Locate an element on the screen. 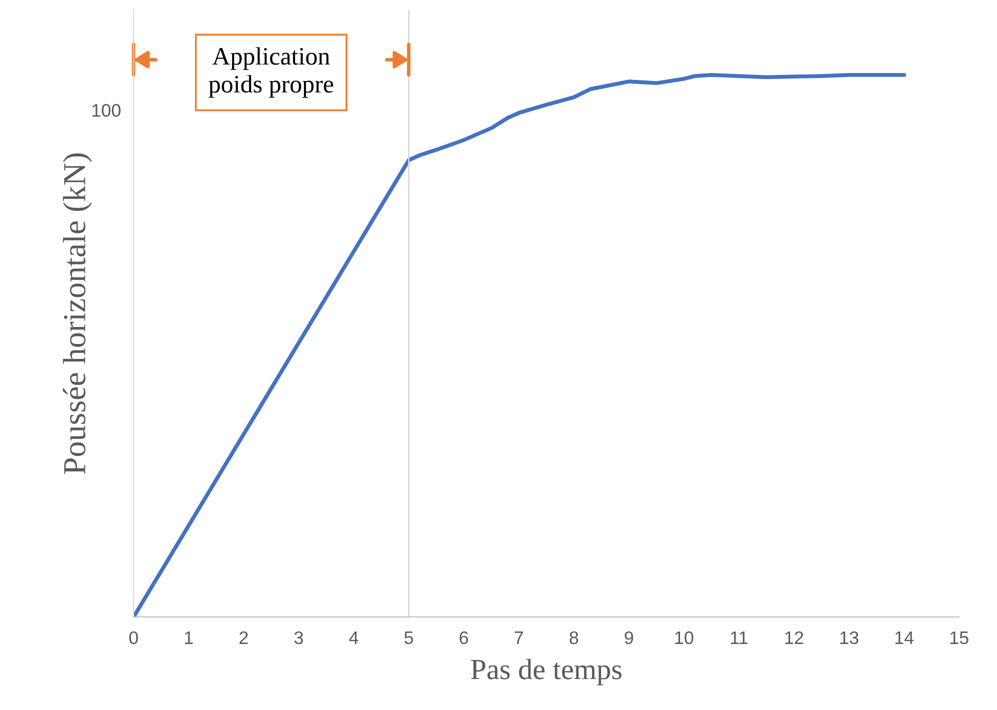  x-tick-label: 3 is located at coordinates (298, 637).